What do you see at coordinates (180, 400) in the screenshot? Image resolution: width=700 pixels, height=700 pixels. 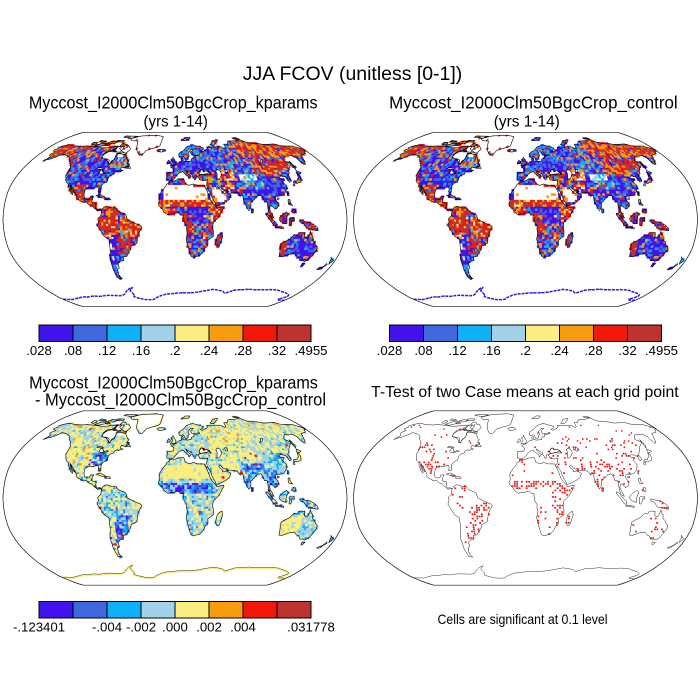 I see `svg-text:- Myccost_I2000Clm50BgcCrop_co: - Myccost_I2000Clm50BgcCrop_control` at bounding box center [180, 400].